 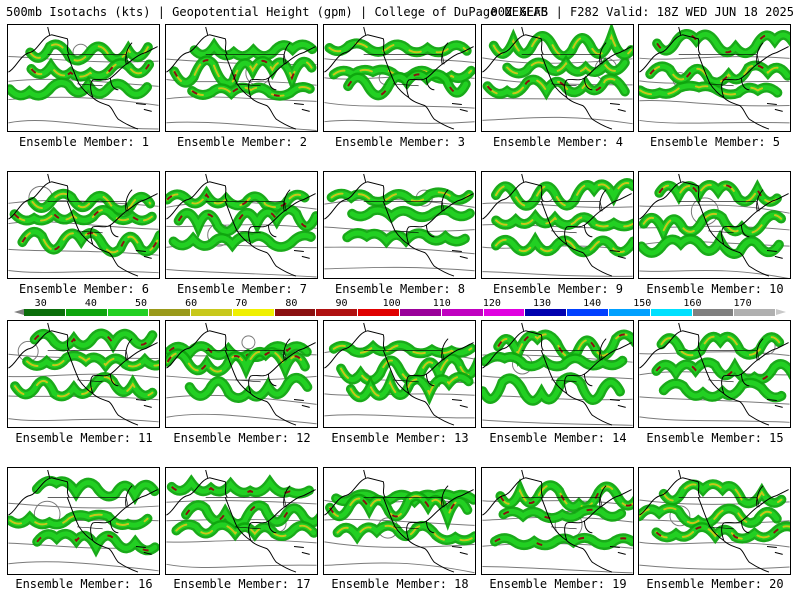 What do you see at coordinates (291, 303) in the screenshot?
I see `color-scale-tick-label: 80` at bounding box center [291, 303].